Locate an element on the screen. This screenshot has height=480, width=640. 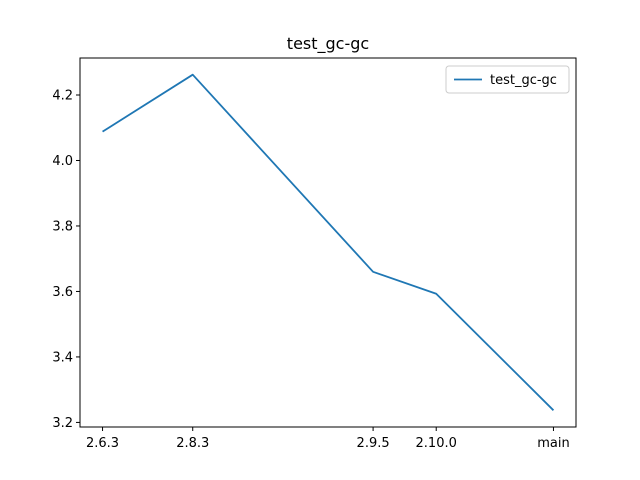
legend-box is located at coordinates (507, 79).